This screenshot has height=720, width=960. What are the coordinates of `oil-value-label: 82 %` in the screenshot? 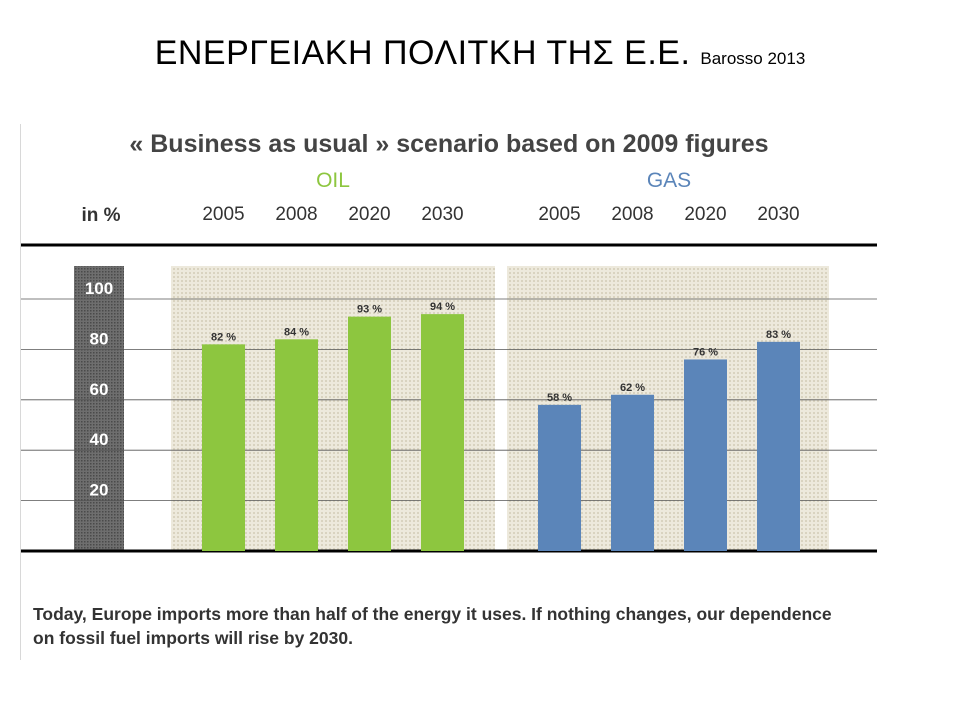 It's located at (223, 337).